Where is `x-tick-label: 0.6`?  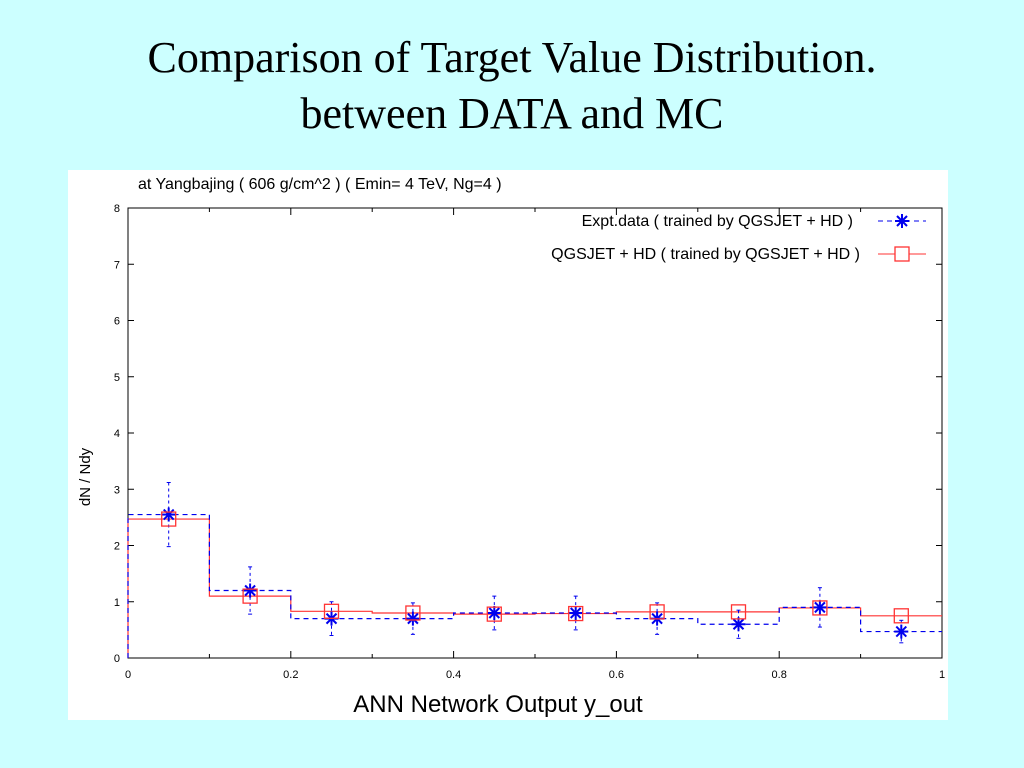 x-tick-label: 0.6 is located at coordinates (616, 675).